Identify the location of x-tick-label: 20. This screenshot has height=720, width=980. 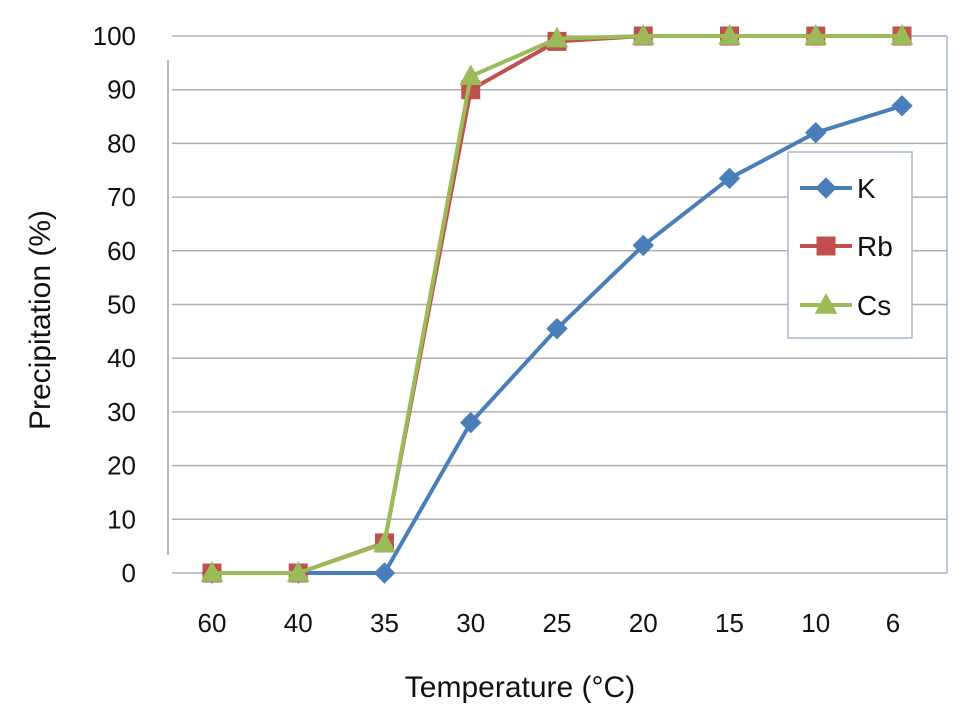
(643, 623).